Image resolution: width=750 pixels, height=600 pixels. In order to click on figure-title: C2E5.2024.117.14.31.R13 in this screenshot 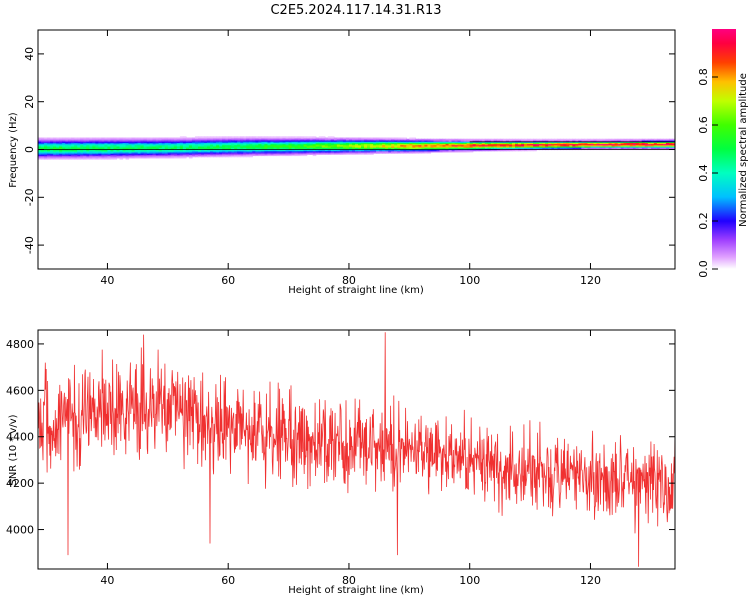, I will do `click(355, 10)`.